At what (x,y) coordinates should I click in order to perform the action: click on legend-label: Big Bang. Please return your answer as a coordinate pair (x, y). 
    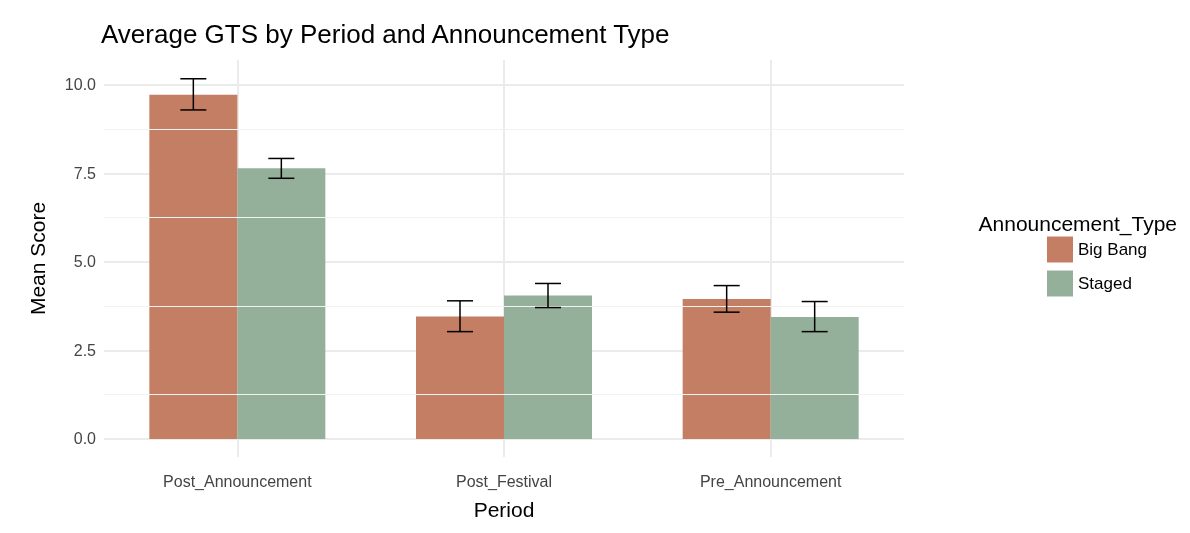
    Looking at the image, I should click on (1112, 249).